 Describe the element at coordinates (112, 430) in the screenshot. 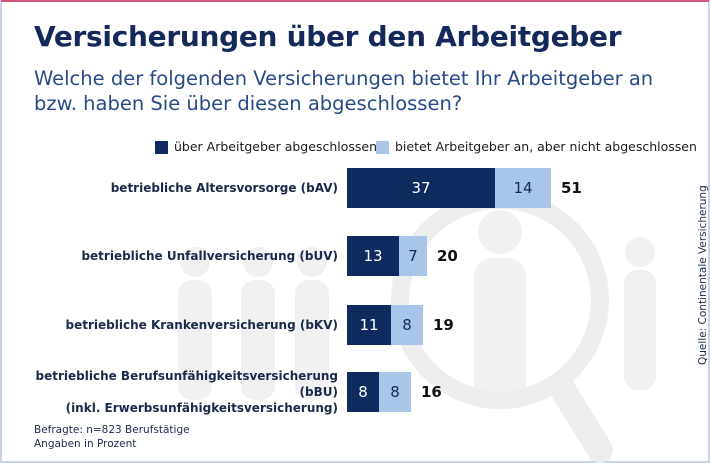

I see `footnote: Befragte: n=823 Berufstätige` at that location.